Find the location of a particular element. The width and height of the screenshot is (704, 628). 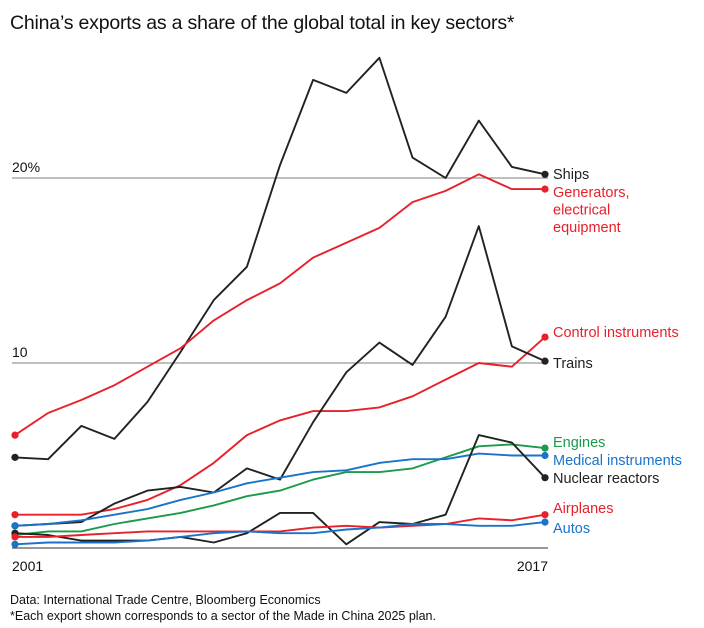

series-label: Ships is located at coordinates (571, 175).